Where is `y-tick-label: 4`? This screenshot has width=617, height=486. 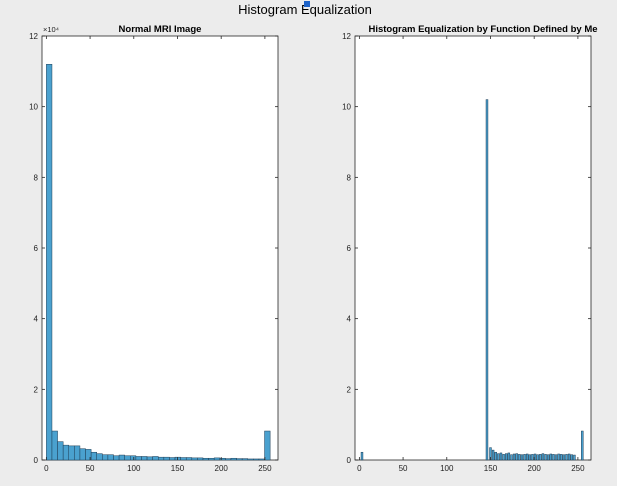 y-tick-label: 4 is located at coordinates (349, 319).